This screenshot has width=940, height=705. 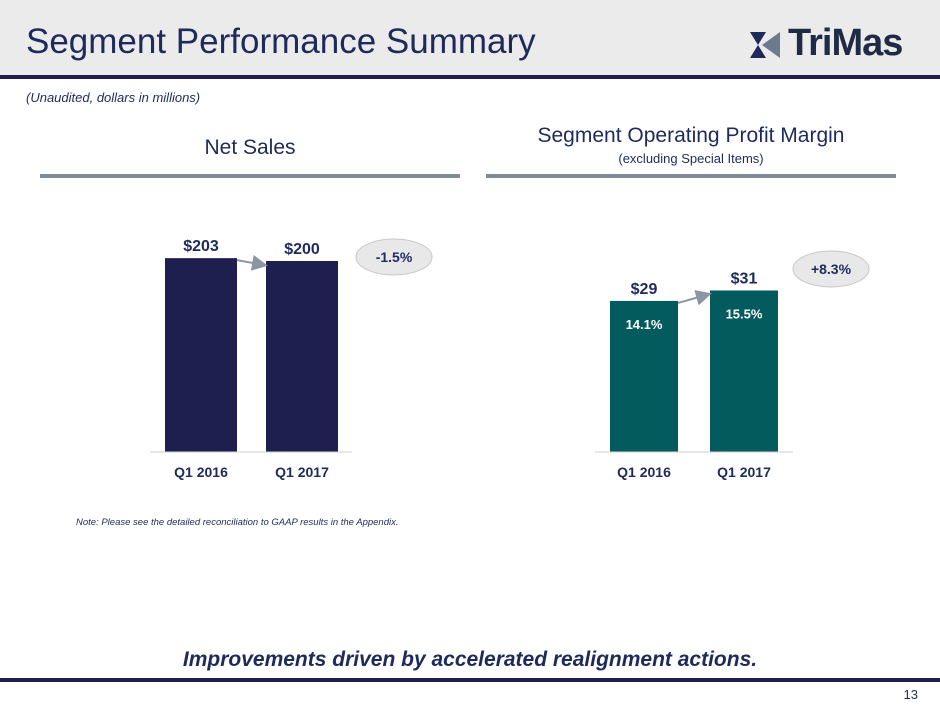 What do you see at coordinates (744, 278) in the screenshot?
I see `value-label-1-1: $31` at bounding box center [744, 278].